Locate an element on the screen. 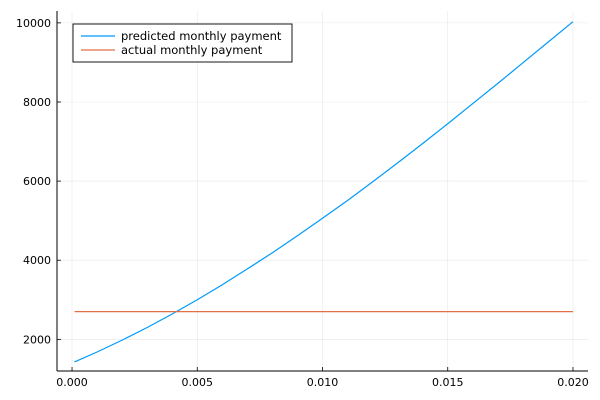  y-tick-label: 2000 is located at coordinates (37, 339).